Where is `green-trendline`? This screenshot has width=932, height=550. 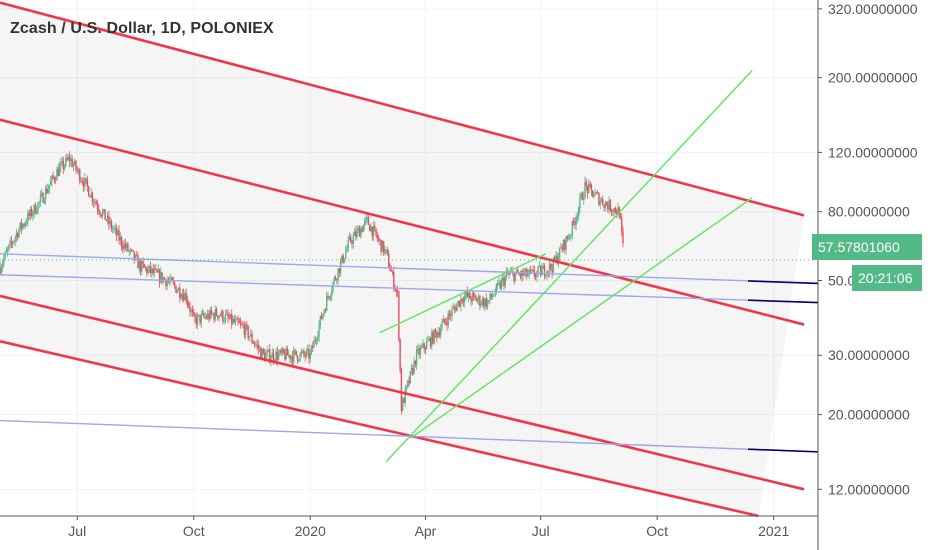
green-trendline is located at coordinates (463, 293).